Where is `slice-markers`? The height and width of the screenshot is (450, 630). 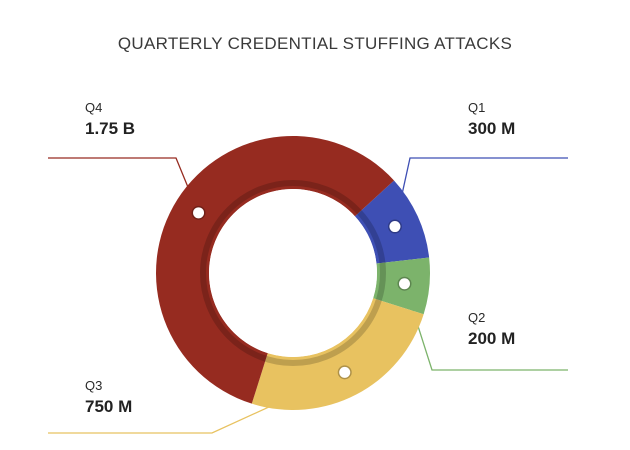
slice-markers is located at coordinates (301, 292).